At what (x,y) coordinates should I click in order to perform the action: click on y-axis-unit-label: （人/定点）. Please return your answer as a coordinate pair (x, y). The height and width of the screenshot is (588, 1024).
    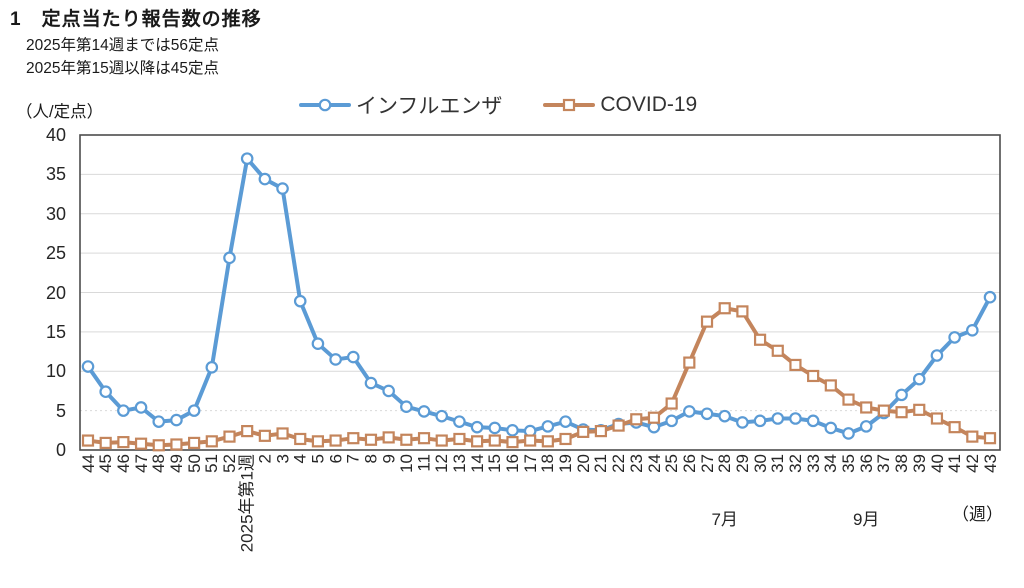
    Looking at the image, I should click on (60, 112).